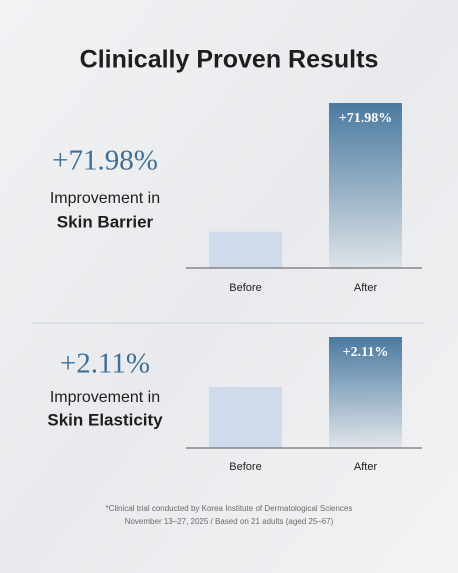 This screenshot has height=573, width=458. I want to click on bar-label: +71.98%, so click(365, 118).